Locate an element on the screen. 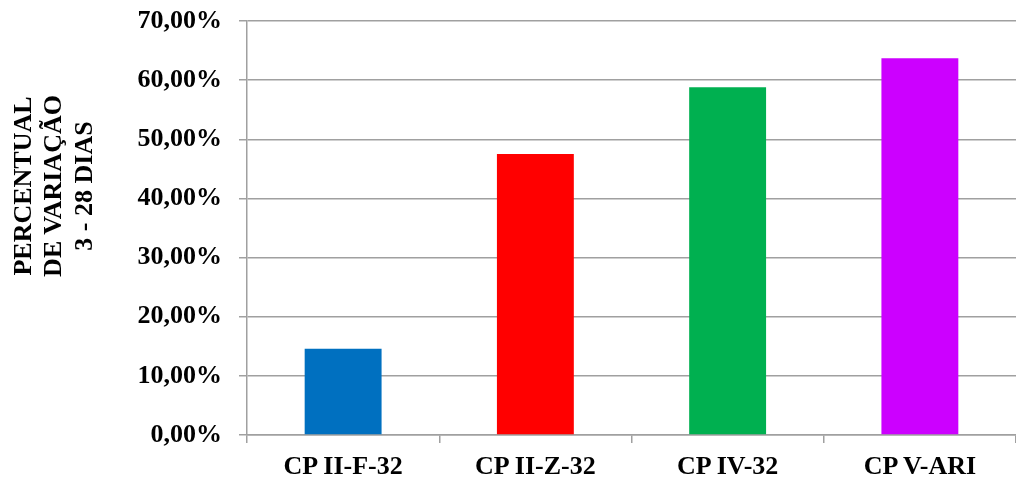 Image resolution: width=1016 pixels, height=481 pixels. x-tick-label: CP V-ARI is located at coordinates (920, 466).